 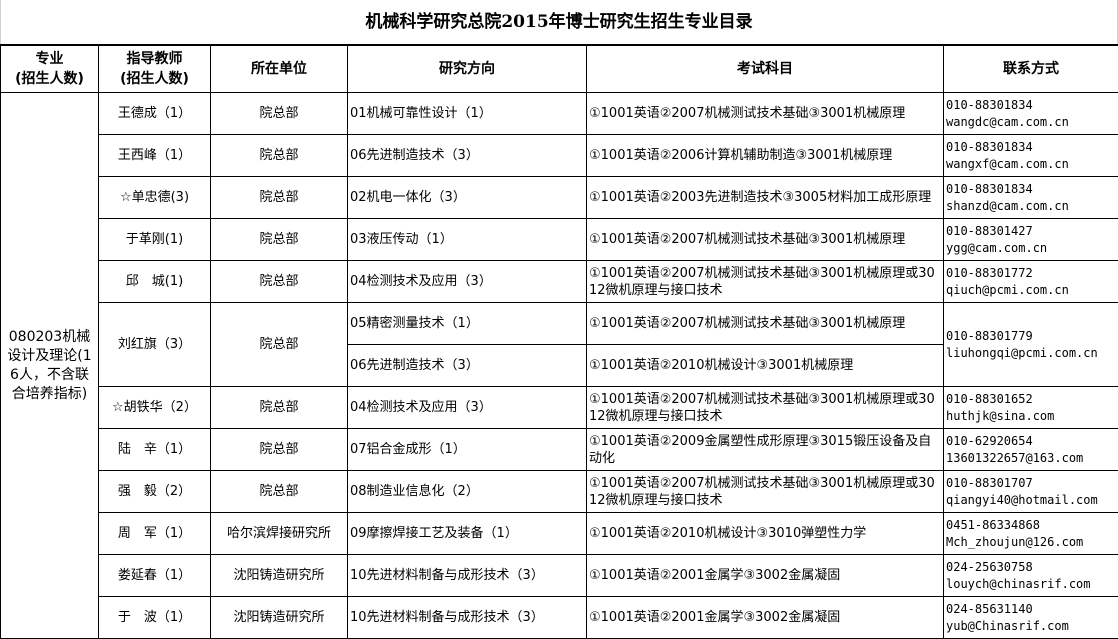 I want to click on header-direction: 研究方向, so click(x=467, y=68).